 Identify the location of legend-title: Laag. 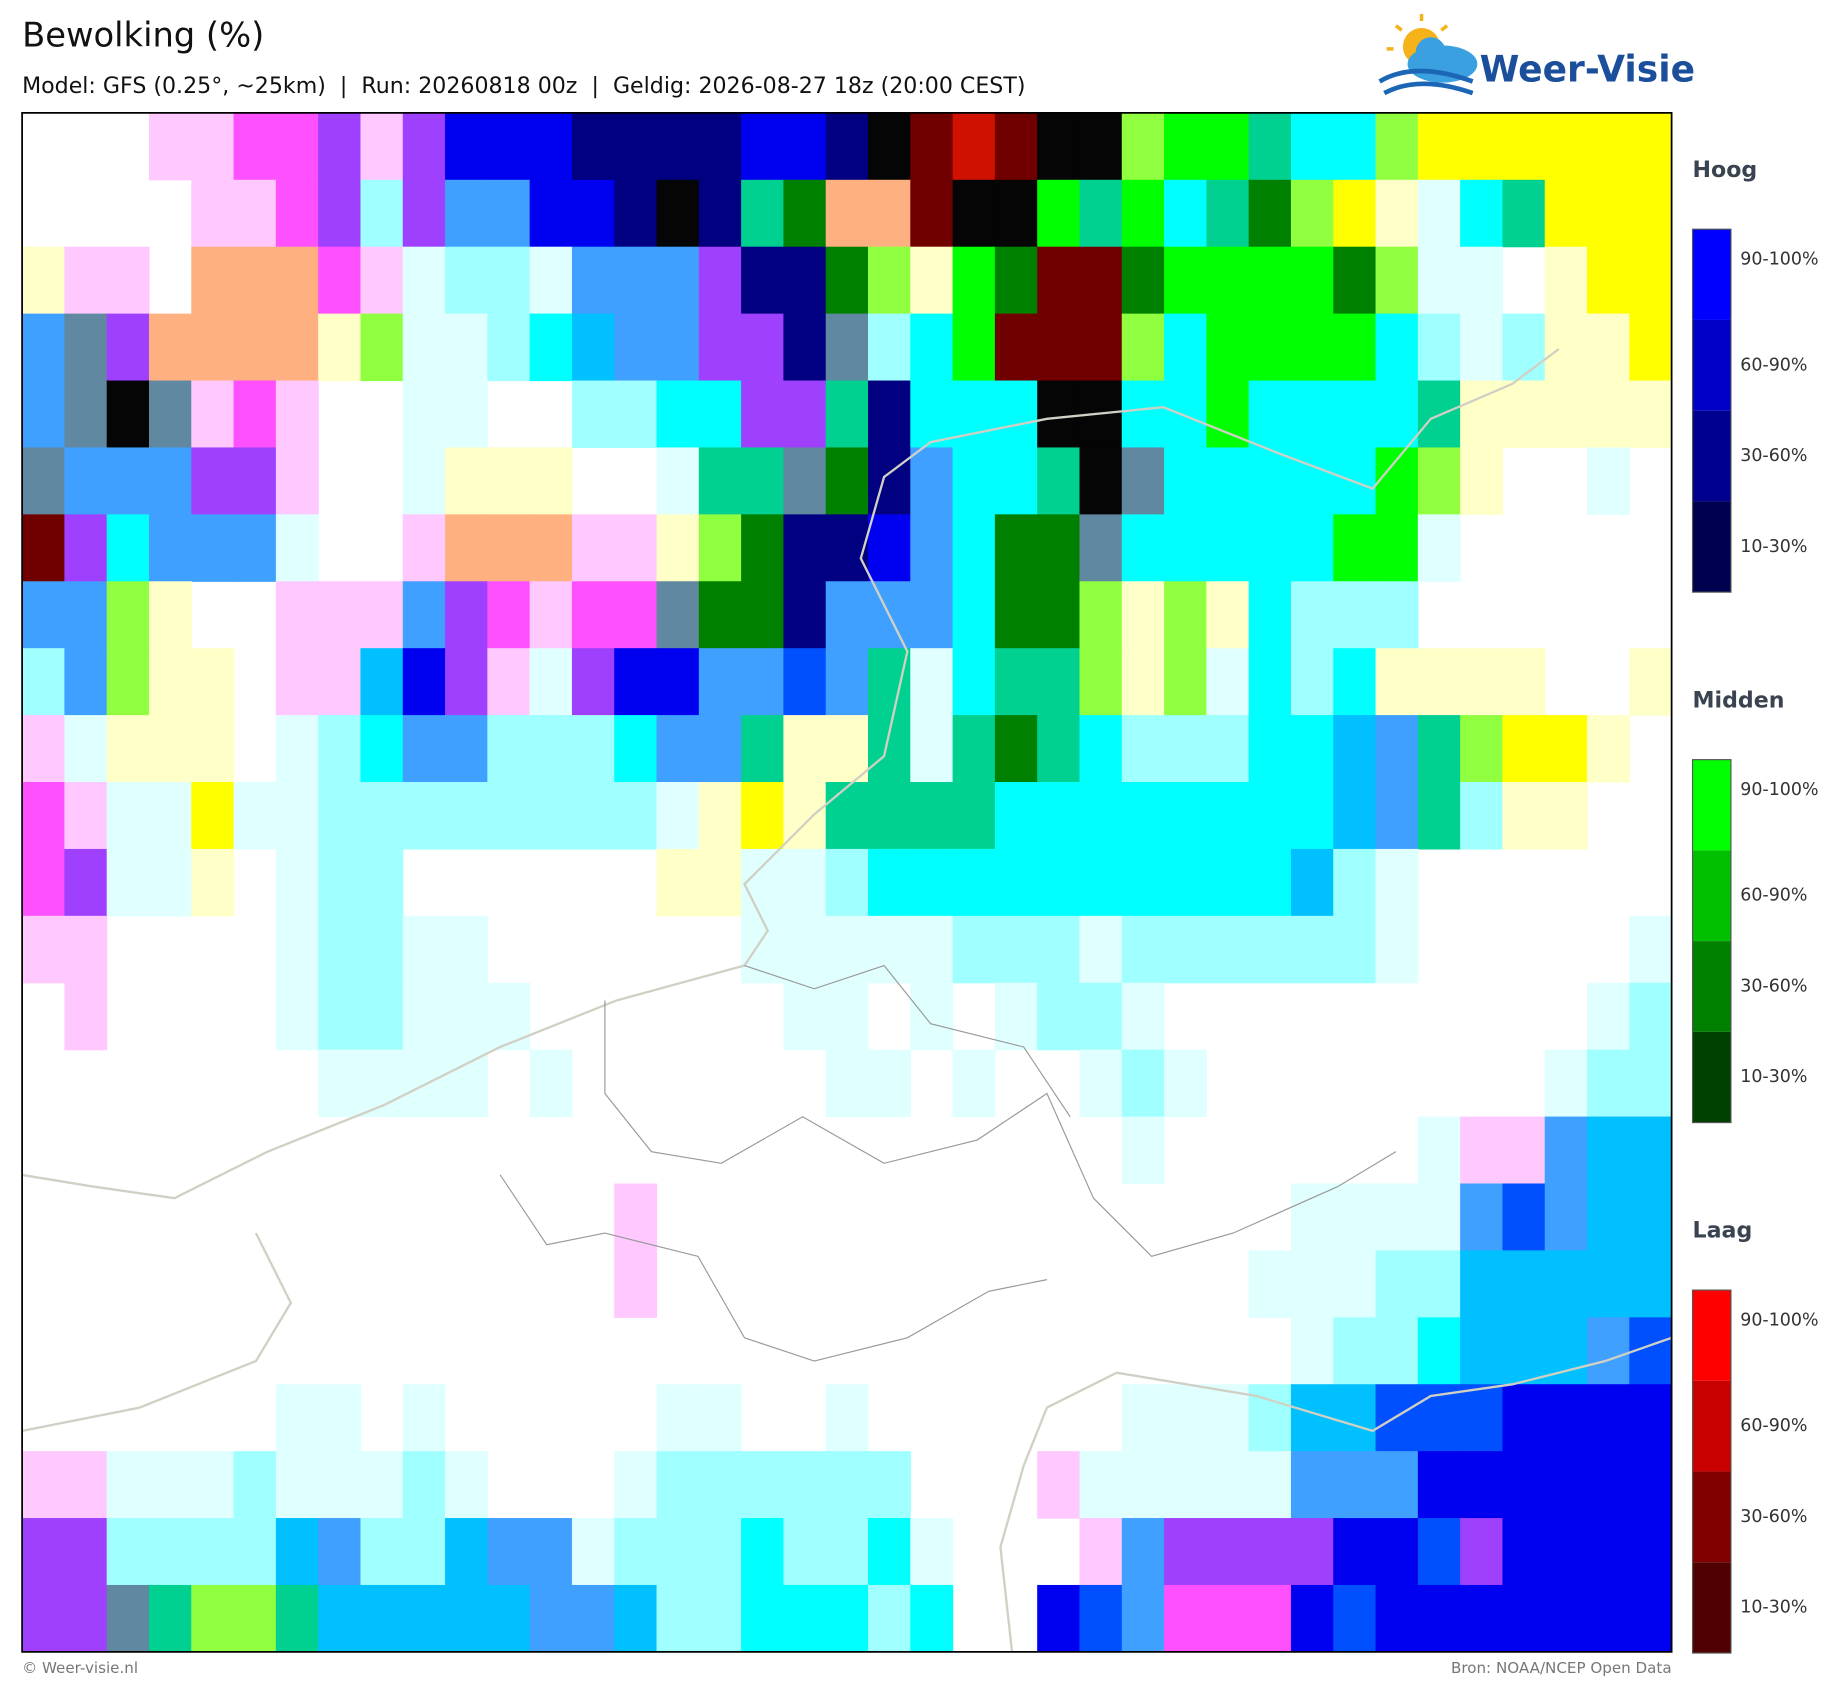
(1723, 1231).